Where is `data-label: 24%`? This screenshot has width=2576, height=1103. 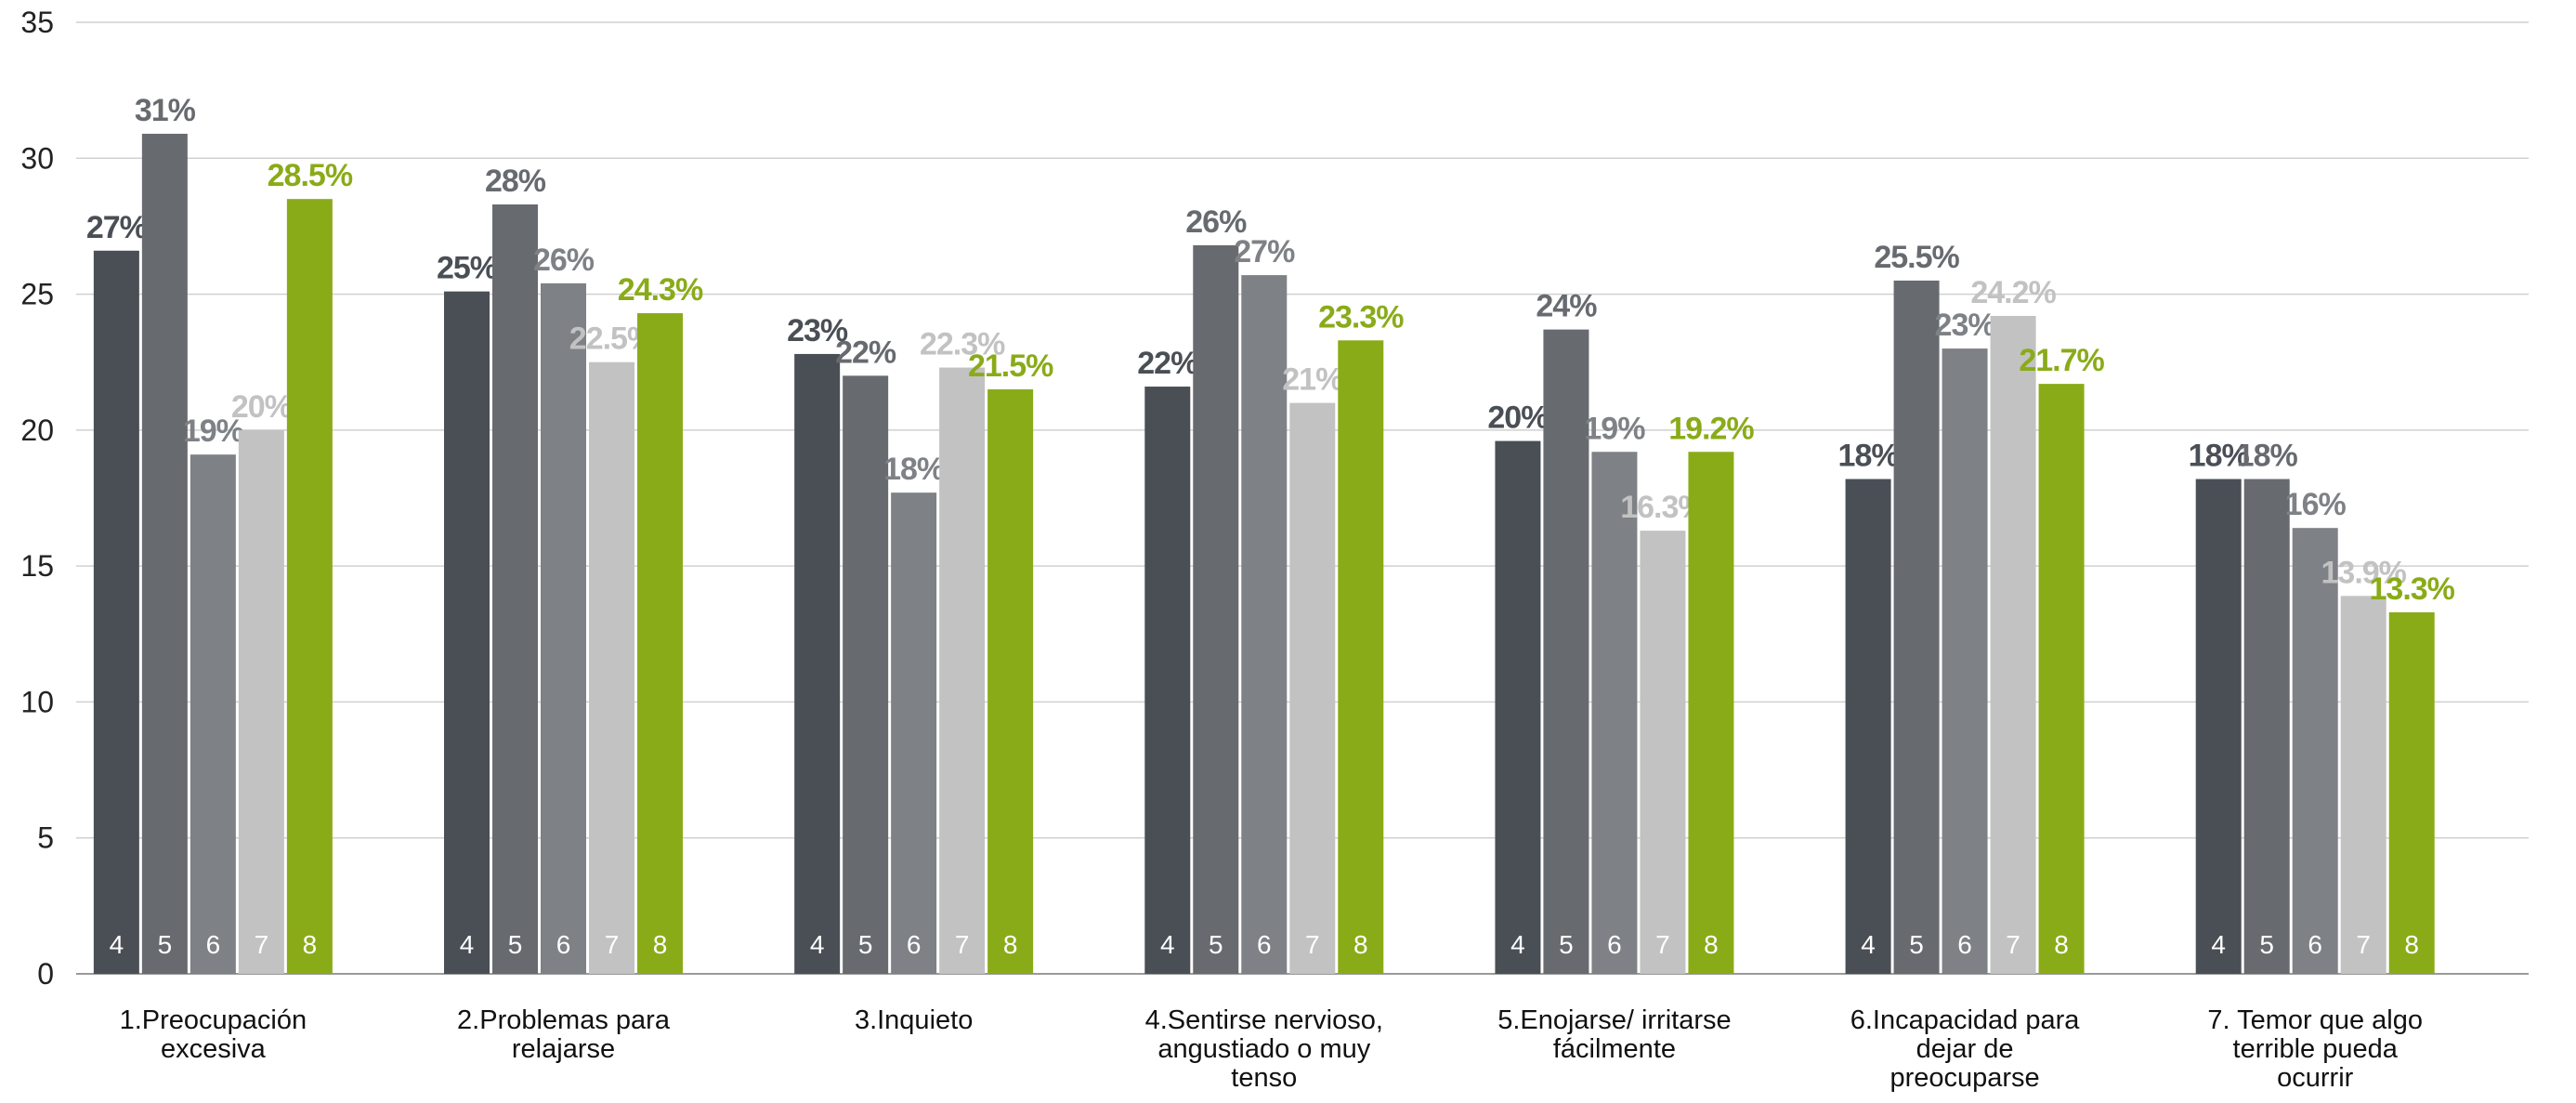 data-label: 24% is located at coordinates (1567, 306).